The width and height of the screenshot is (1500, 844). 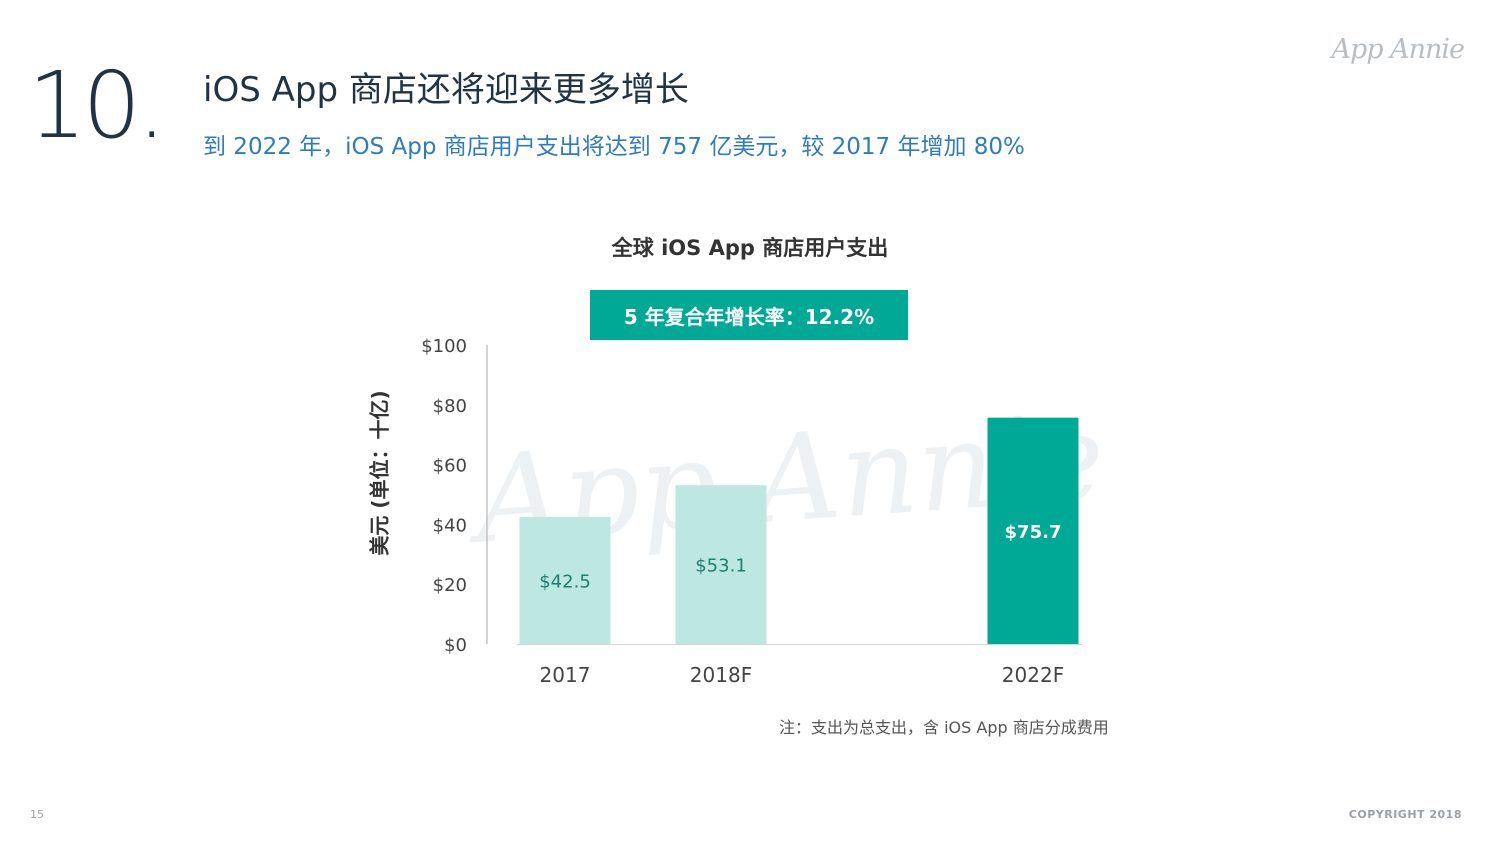 I want to click on chart-title: 全球 iOS App 商店用户支出, so click(x=750, y=248).